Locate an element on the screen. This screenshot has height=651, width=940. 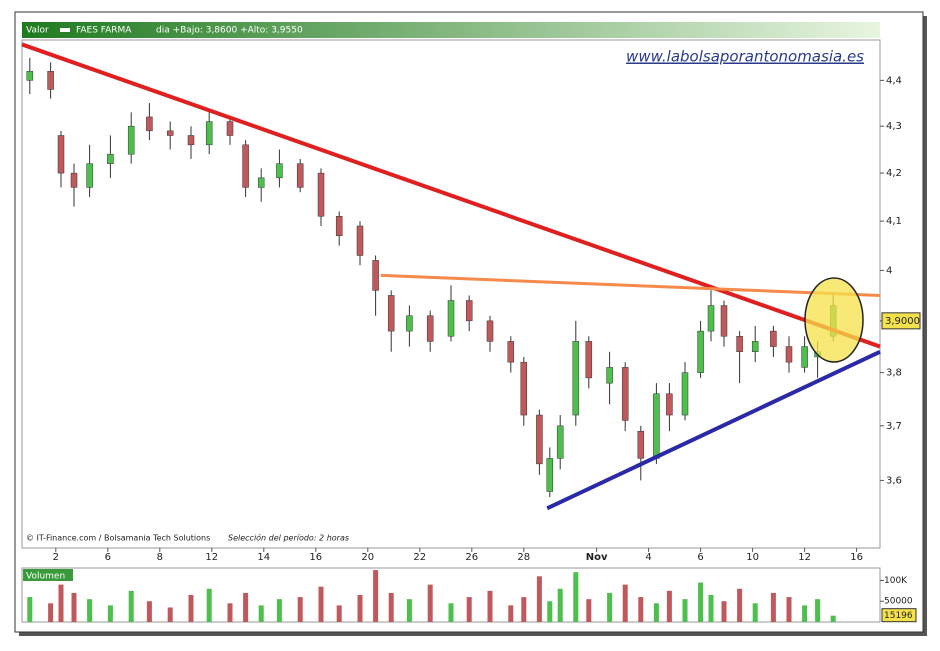
highlight-ellipse is located at coordinates (834, 320).